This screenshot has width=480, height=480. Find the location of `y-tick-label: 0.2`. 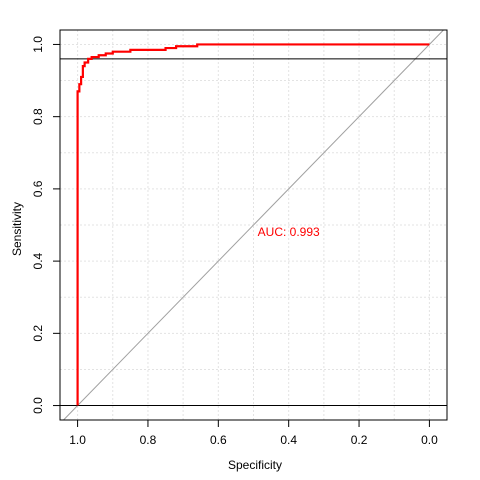

y-tick-label: 0.2 is located at coordinates (38, 333).